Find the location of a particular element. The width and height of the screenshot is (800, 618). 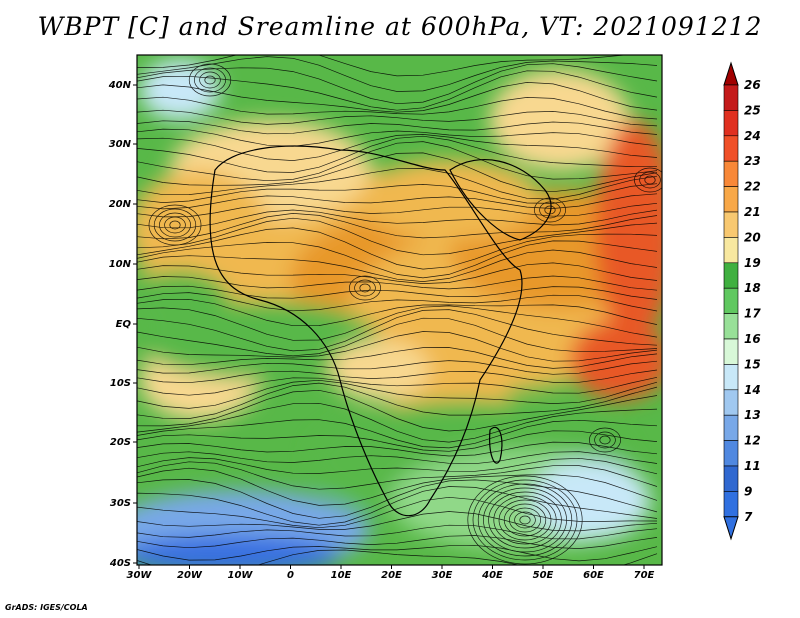

vortex-6-ring is located at coordinates (605, 440).